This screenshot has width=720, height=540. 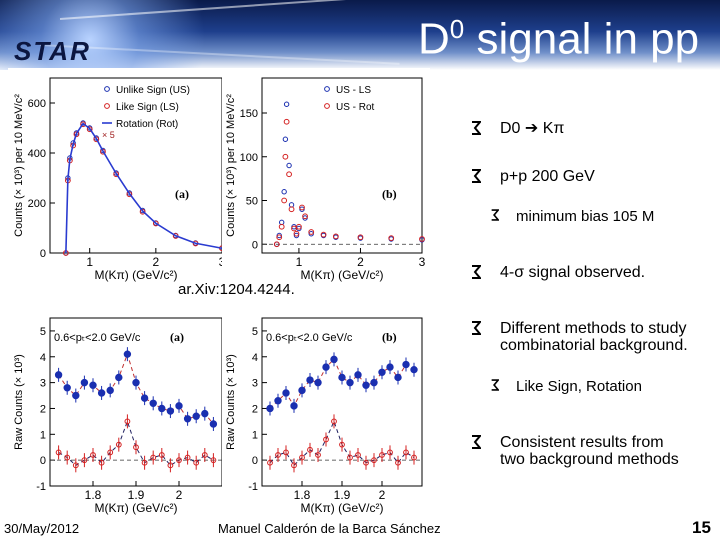 I want to click on y-tick-label: 1, so click(x=43, y=435).